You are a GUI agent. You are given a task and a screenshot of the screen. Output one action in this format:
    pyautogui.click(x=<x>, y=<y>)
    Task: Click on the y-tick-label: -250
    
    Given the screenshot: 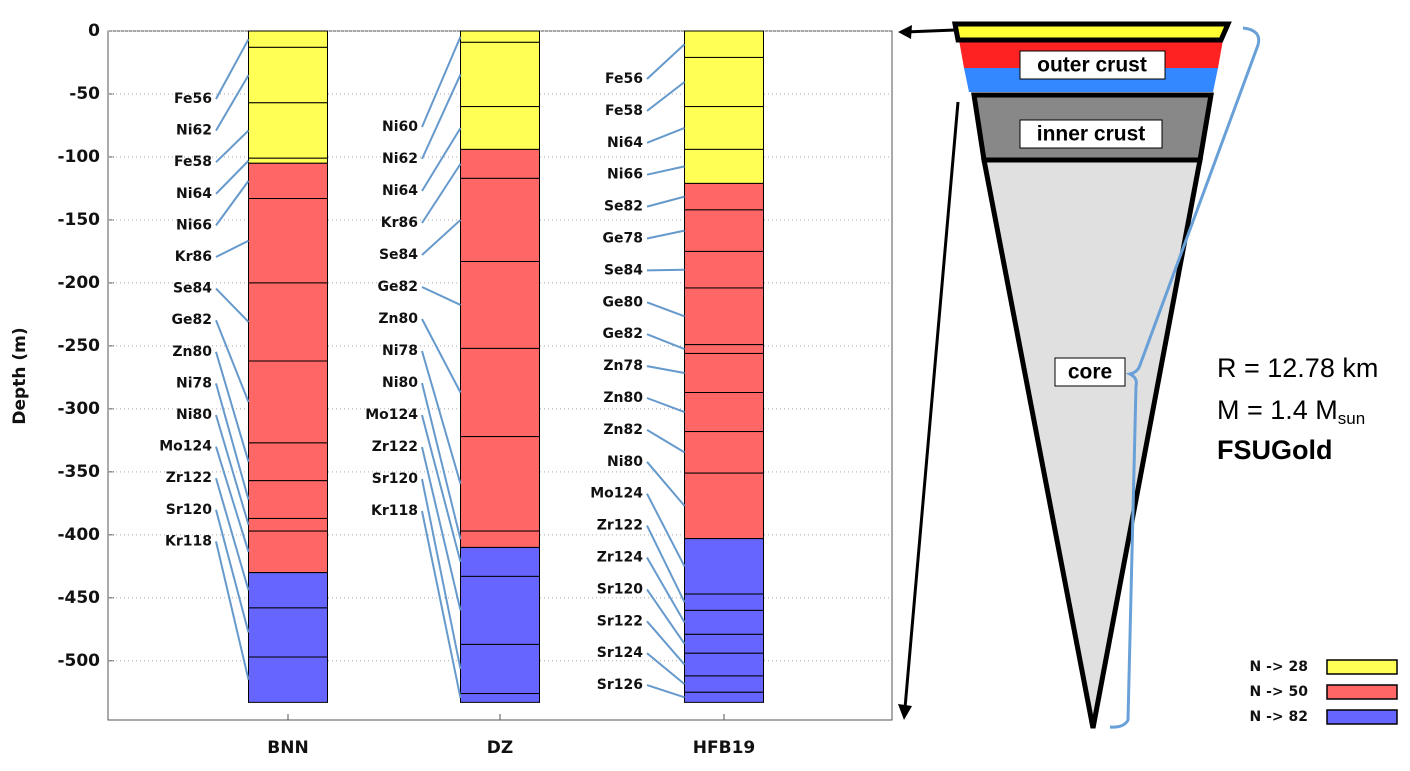 What is the action you would take?
    pyautogui.click(x=78, y=346)
    